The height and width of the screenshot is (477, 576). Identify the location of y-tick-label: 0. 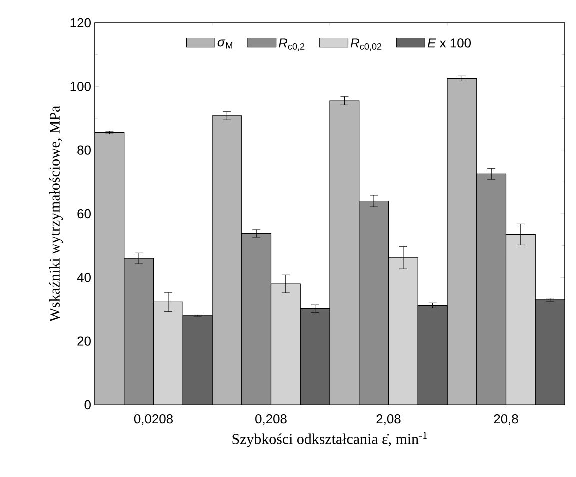
(87, 405).